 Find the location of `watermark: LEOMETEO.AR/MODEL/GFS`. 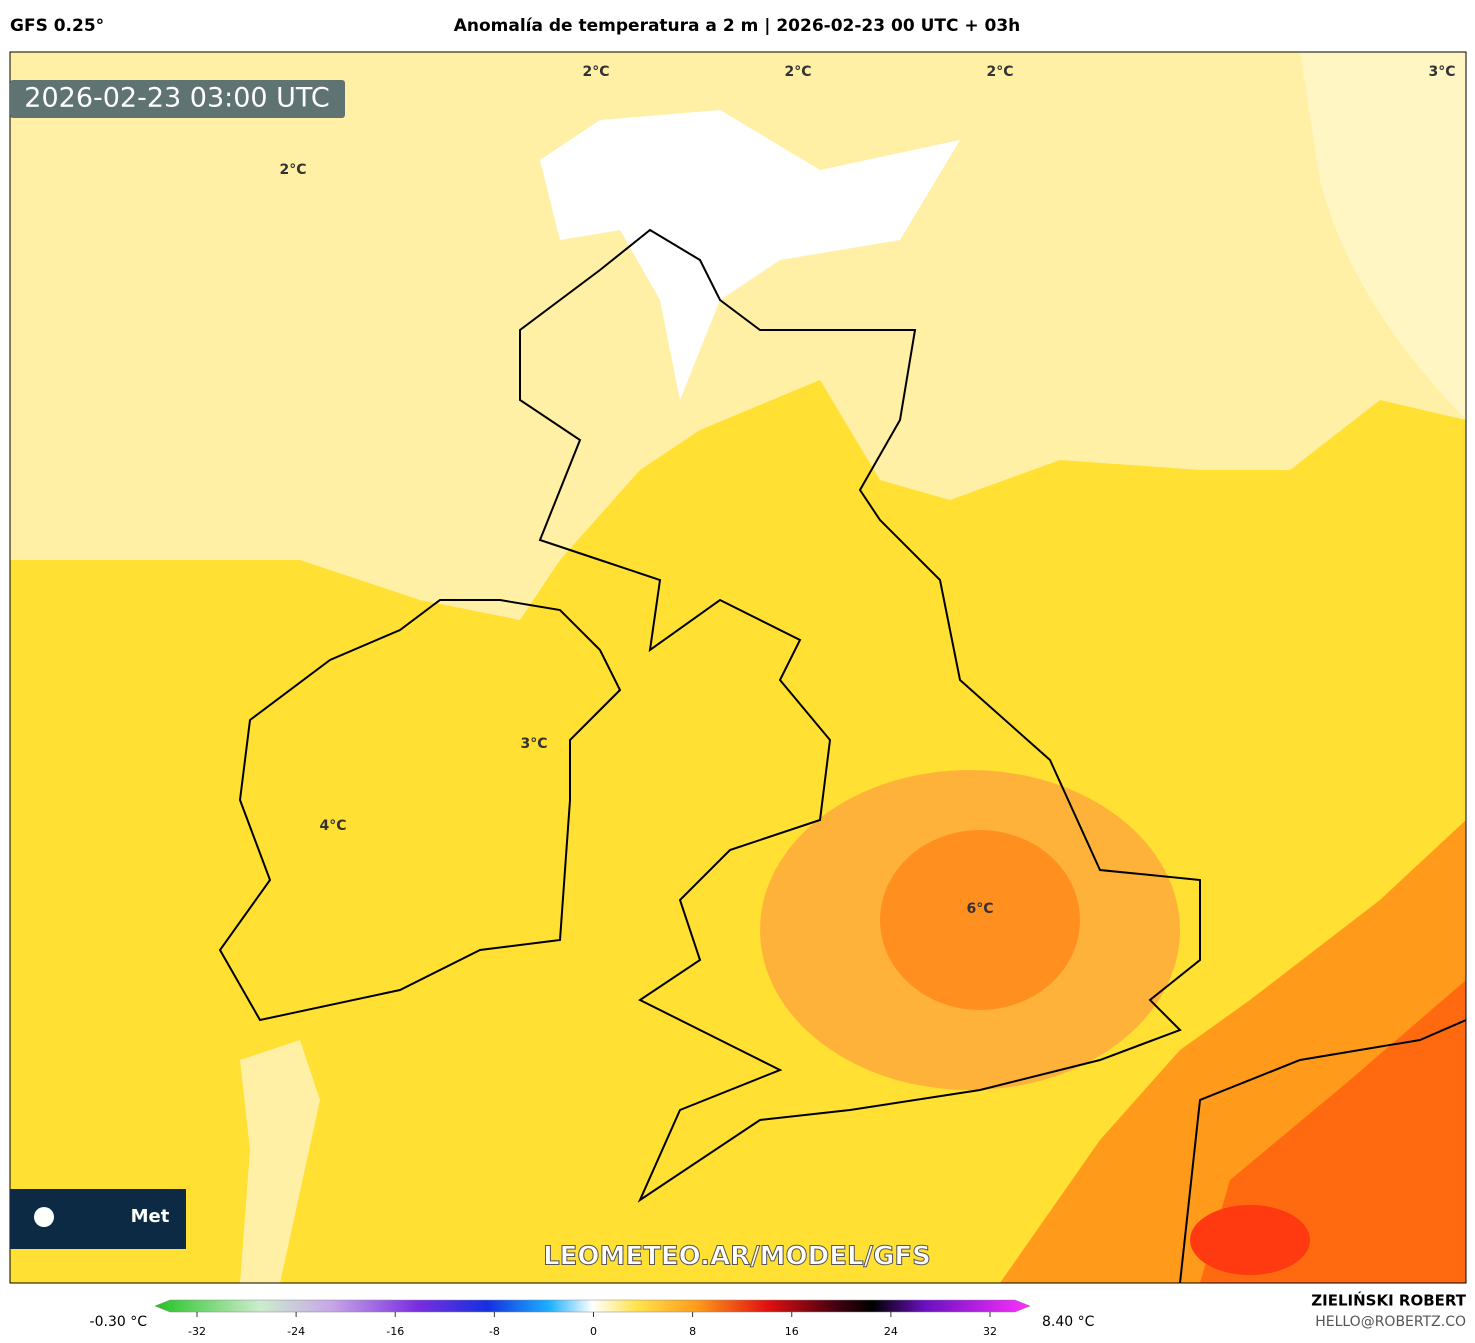

watermark: LEOMETEO.AR/MODEL/GFS is located at coordinates (737, 1257).